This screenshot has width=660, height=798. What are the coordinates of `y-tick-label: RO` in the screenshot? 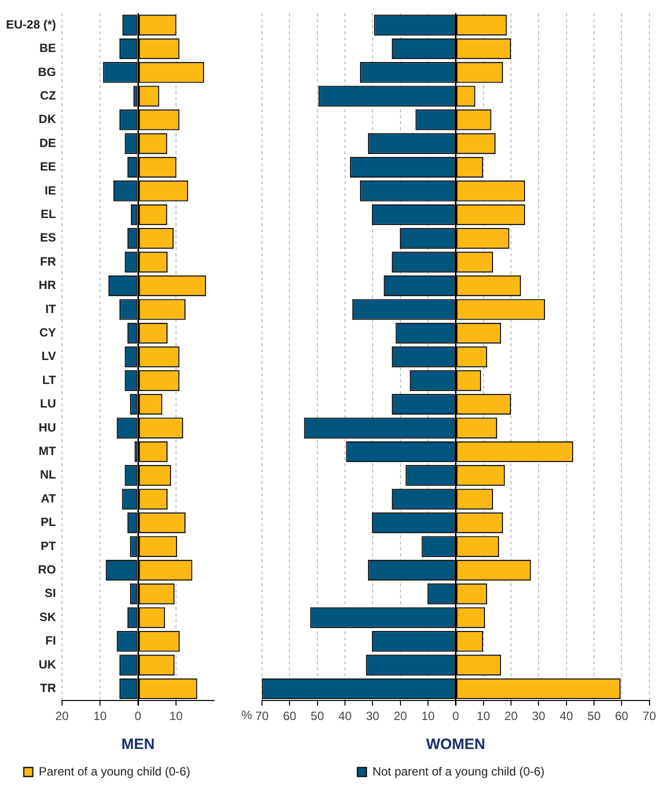 It's located at (47, 569).